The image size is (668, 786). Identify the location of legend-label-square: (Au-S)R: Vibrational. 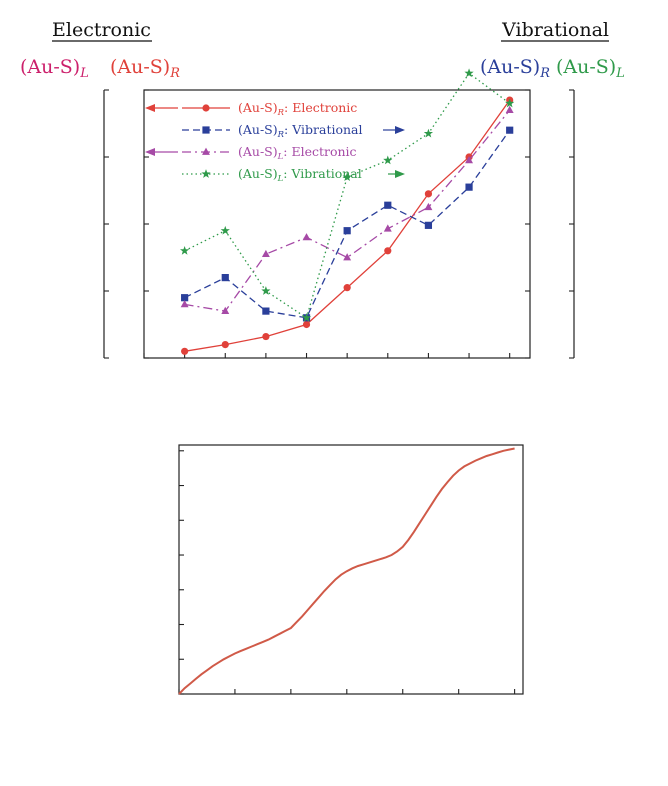
(300, 131).